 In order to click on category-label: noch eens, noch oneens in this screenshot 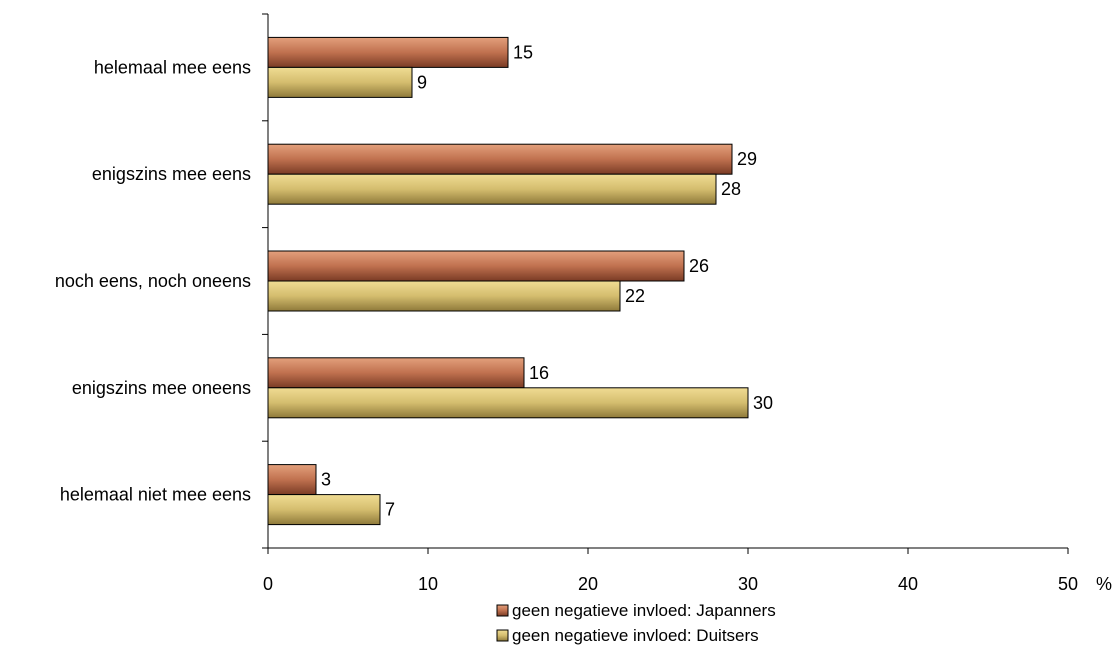, I will do `click(153, 281)`.